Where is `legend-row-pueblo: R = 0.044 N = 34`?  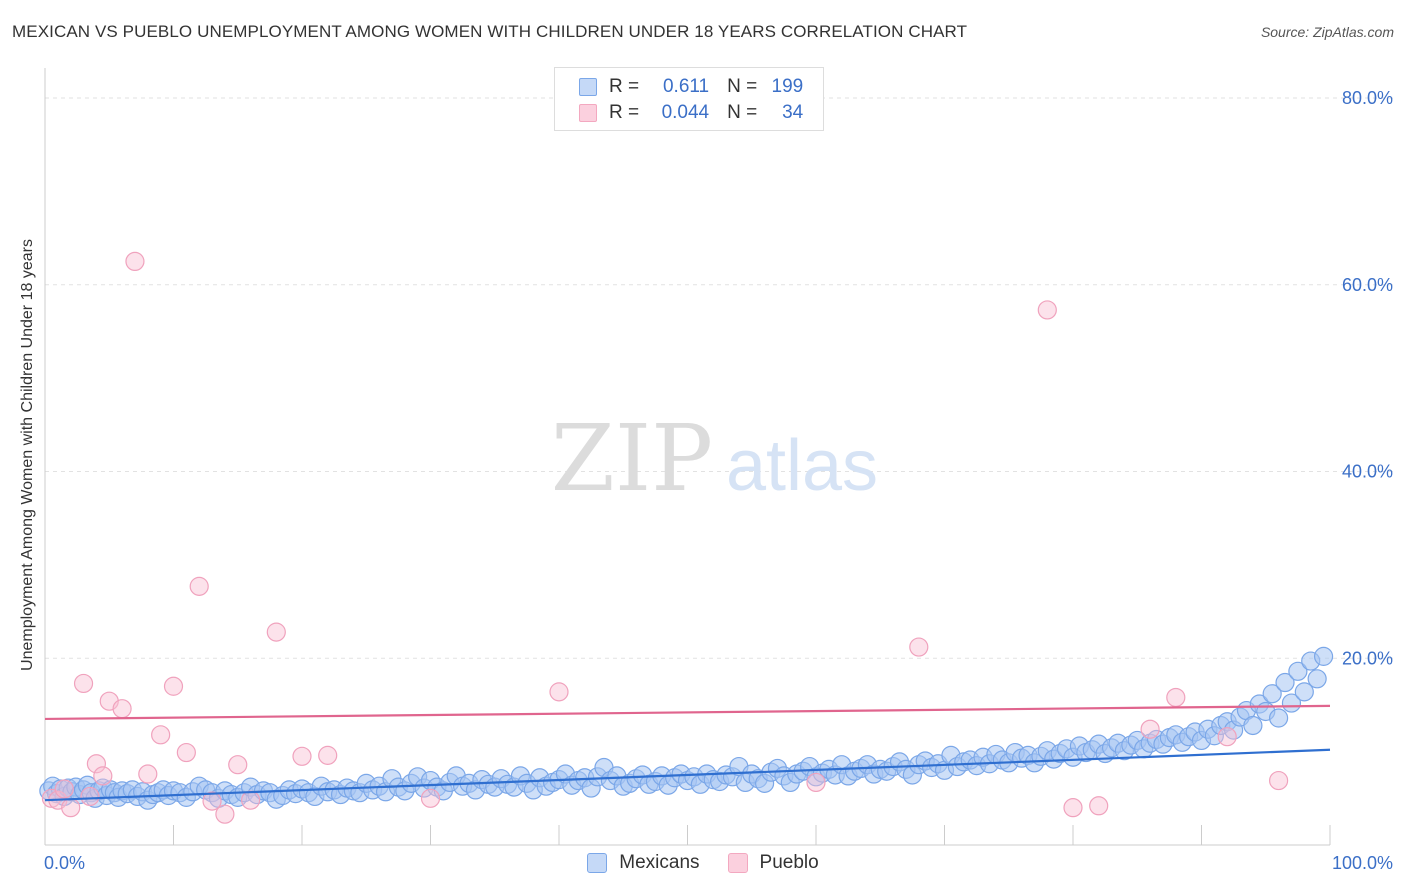
legend-row-pueblo: R = 0.044 N = 34 is located at coordinates (691, 113).